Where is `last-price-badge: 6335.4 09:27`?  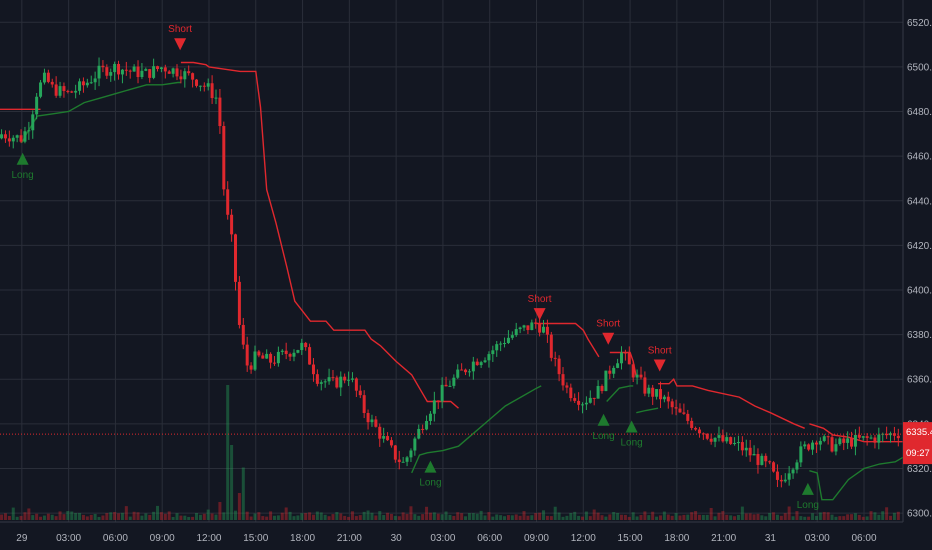 last-price-badge: 6335.4 09:27 is located at coordinates (917, 443).